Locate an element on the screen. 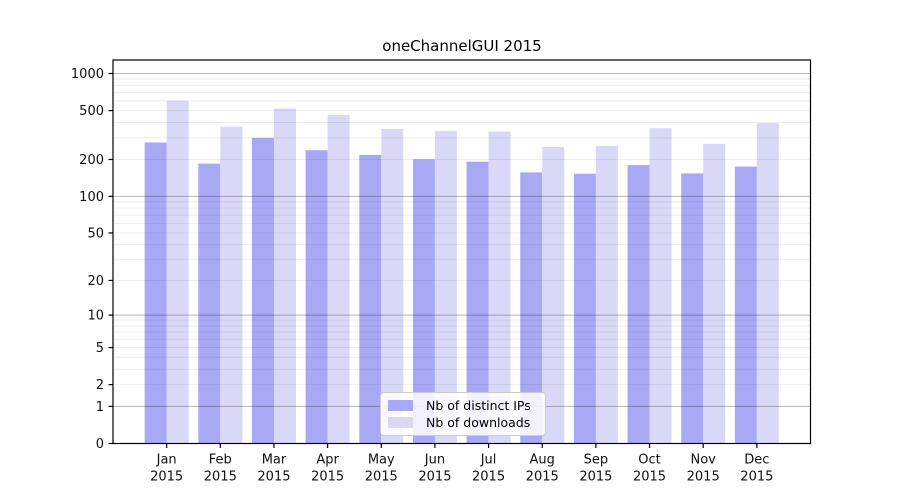  x-tick-label-month: Nov is located at coordinates (704, 460).